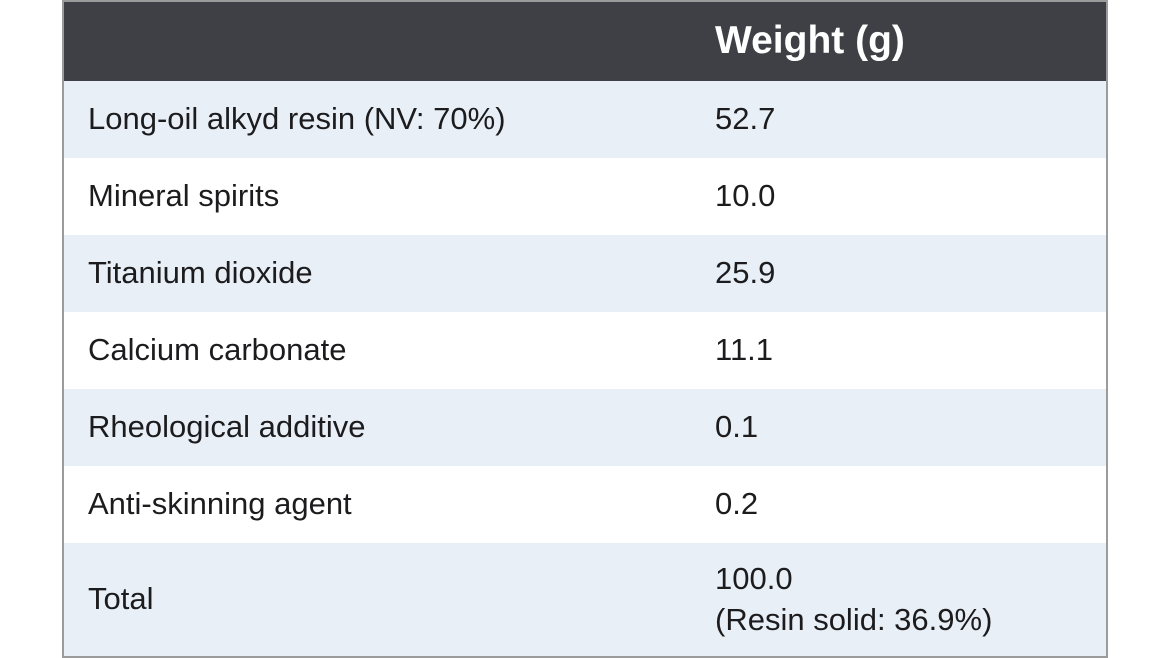  I want to click on ingredient-cell: Mineral spirits, so click(184, 196).